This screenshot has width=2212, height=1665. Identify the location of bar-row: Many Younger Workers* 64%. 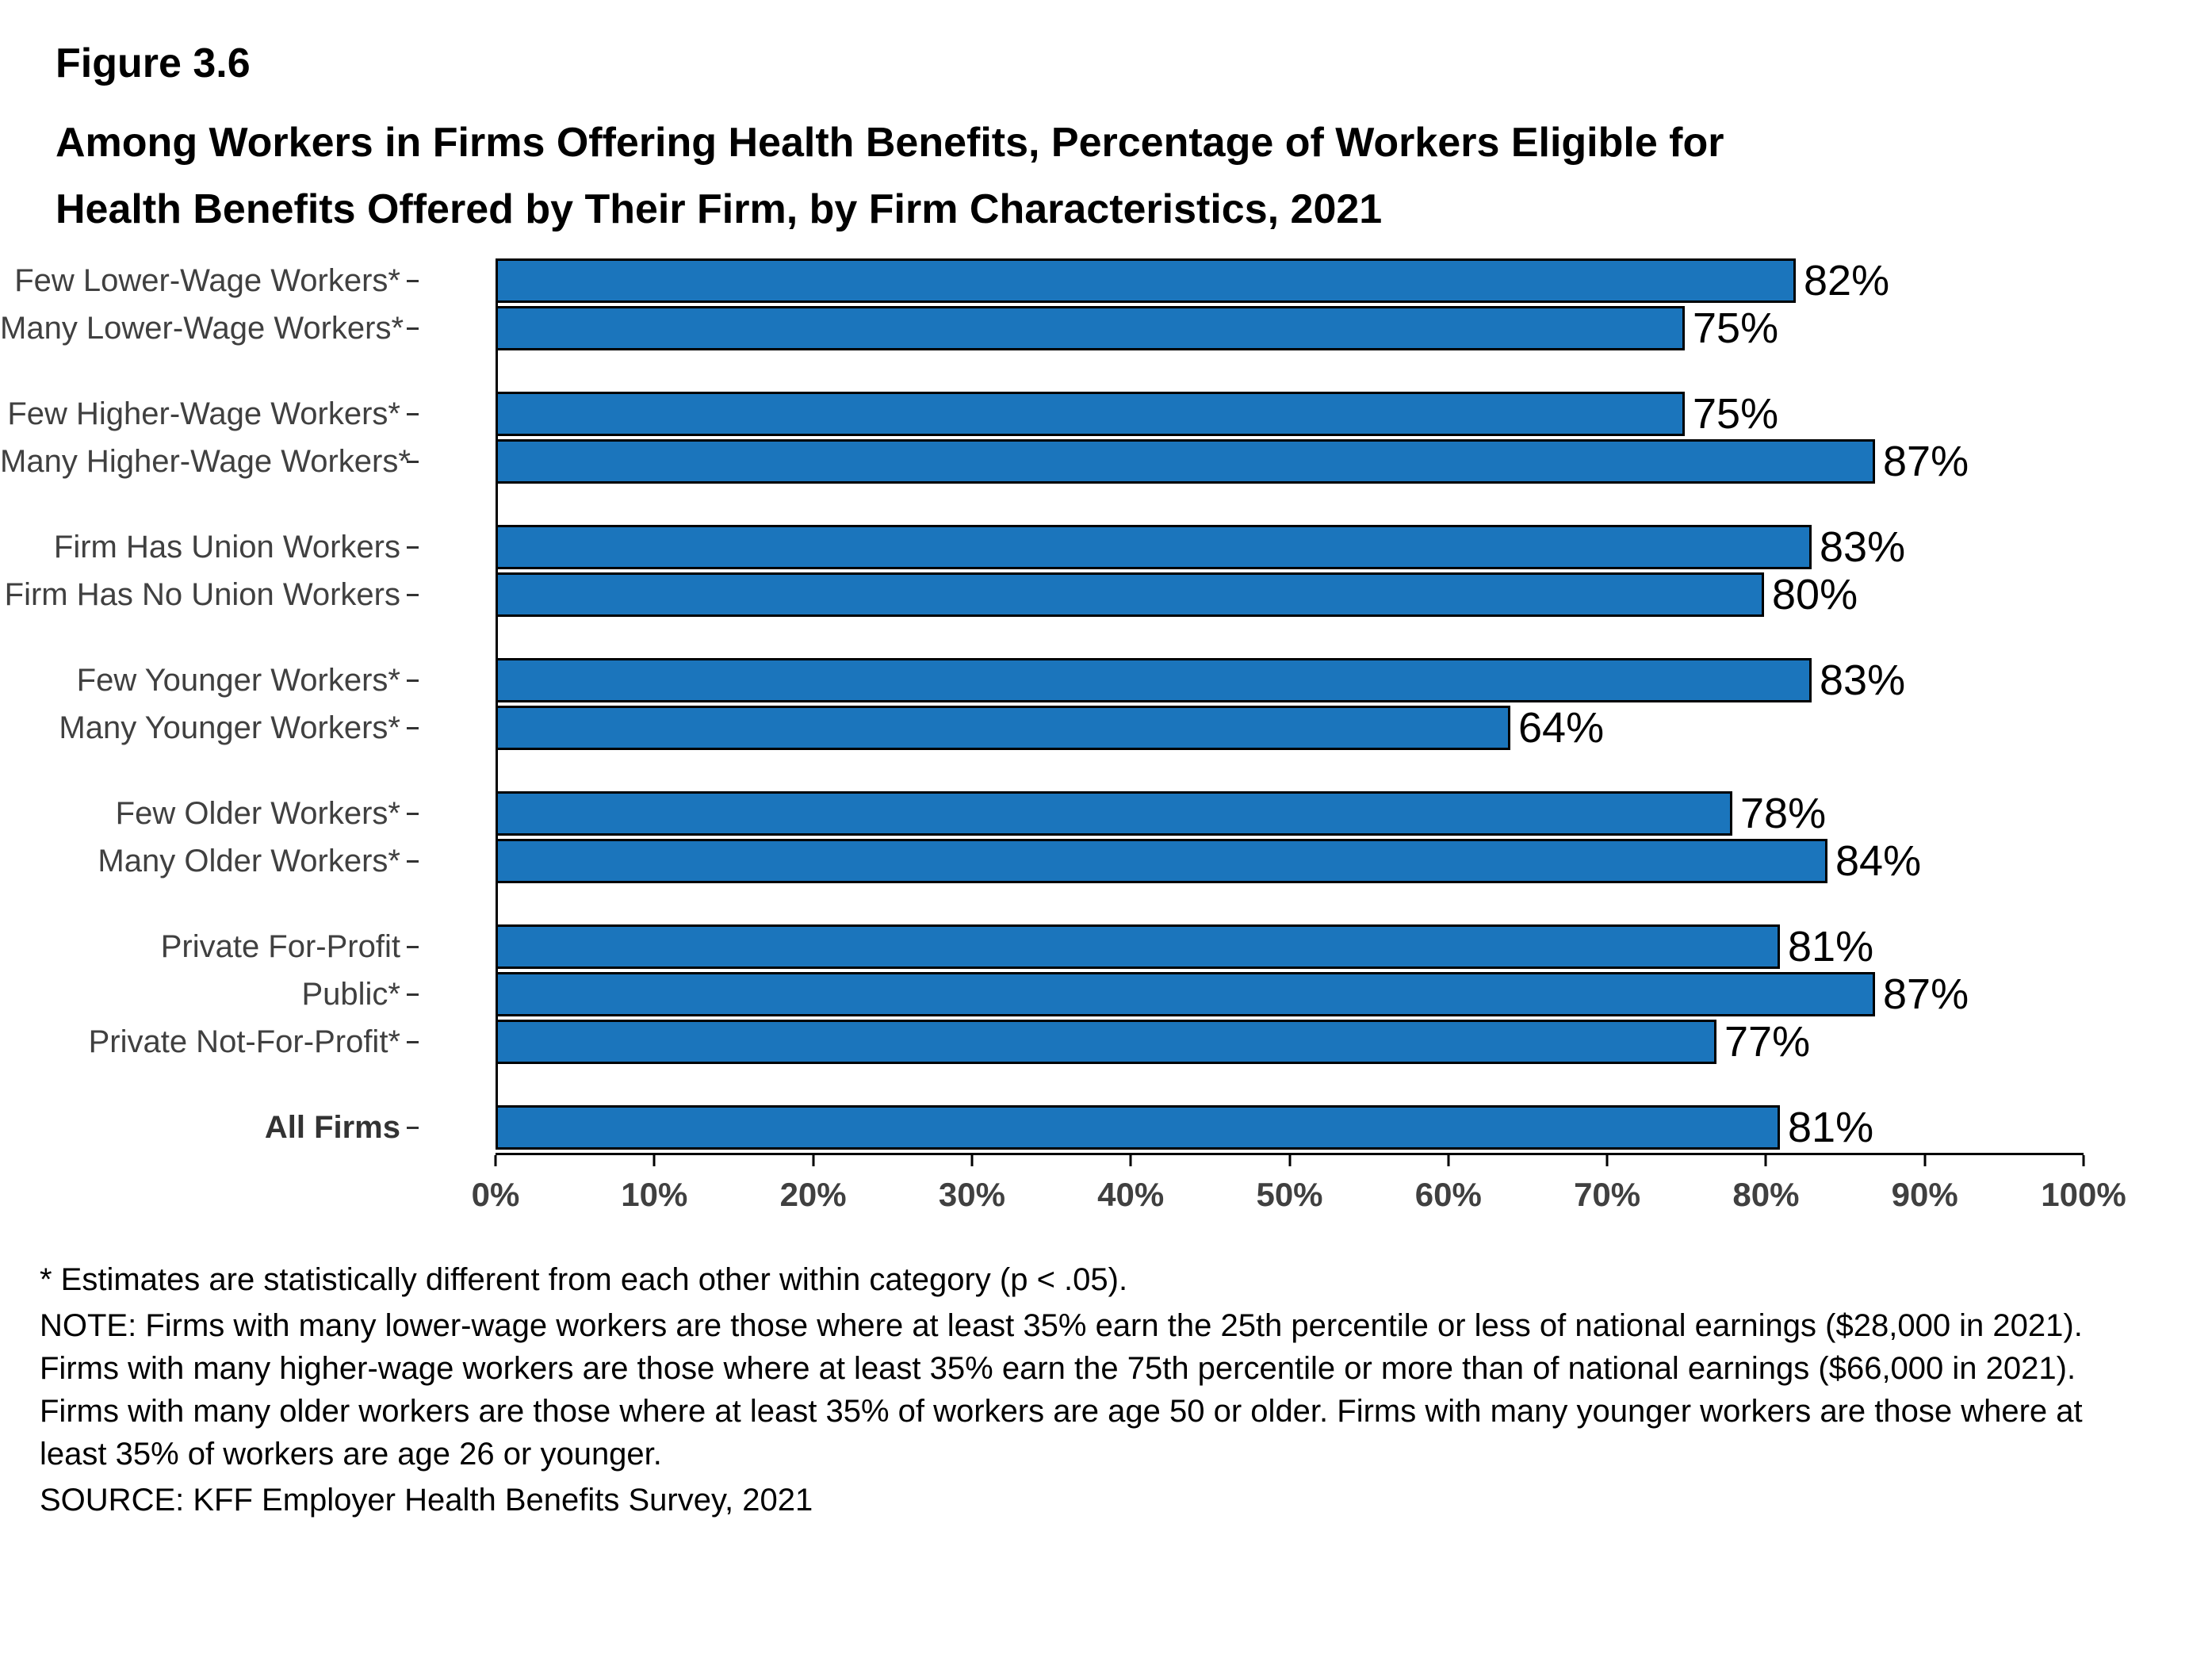
(1106, 727).